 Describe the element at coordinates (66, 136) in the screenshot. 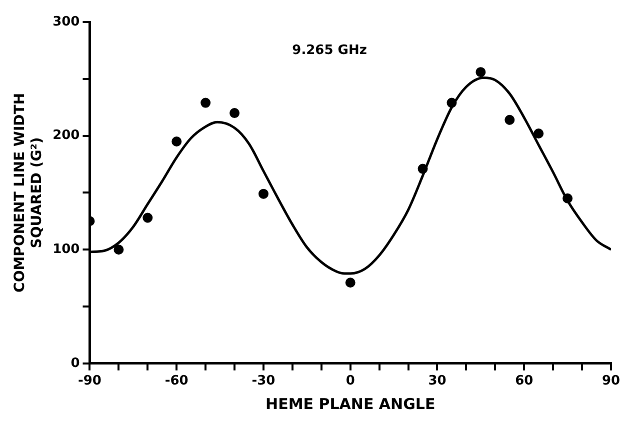

I see `y-tick-label: 200` at that location.